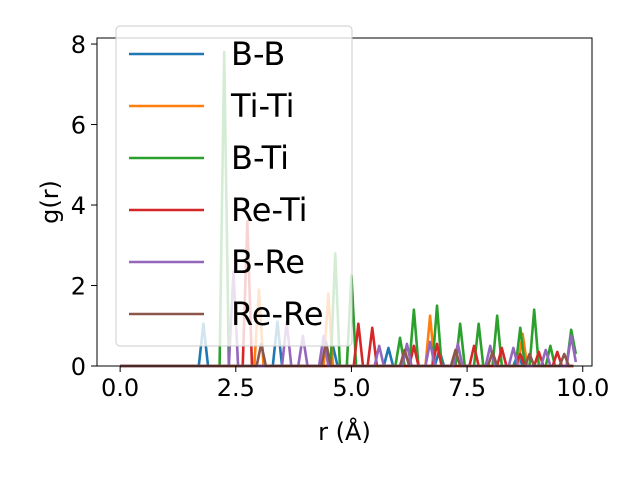 The image size is (640, 480). I want to click on y-tick-label: 2, so click(78, 287).